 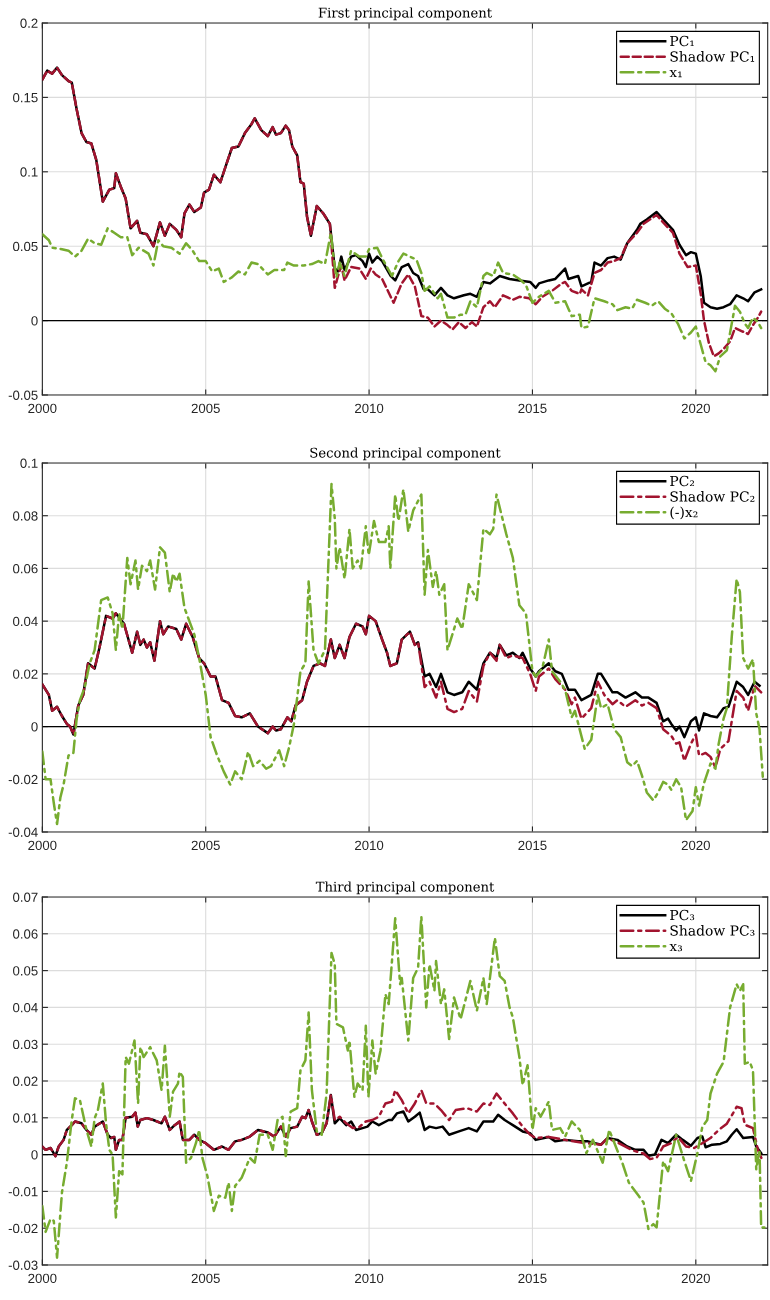 What do you see at coordinates (25, 516) in the screenshot?
I see `y-tick-label: 0.08` at bounding box center [25, 516].